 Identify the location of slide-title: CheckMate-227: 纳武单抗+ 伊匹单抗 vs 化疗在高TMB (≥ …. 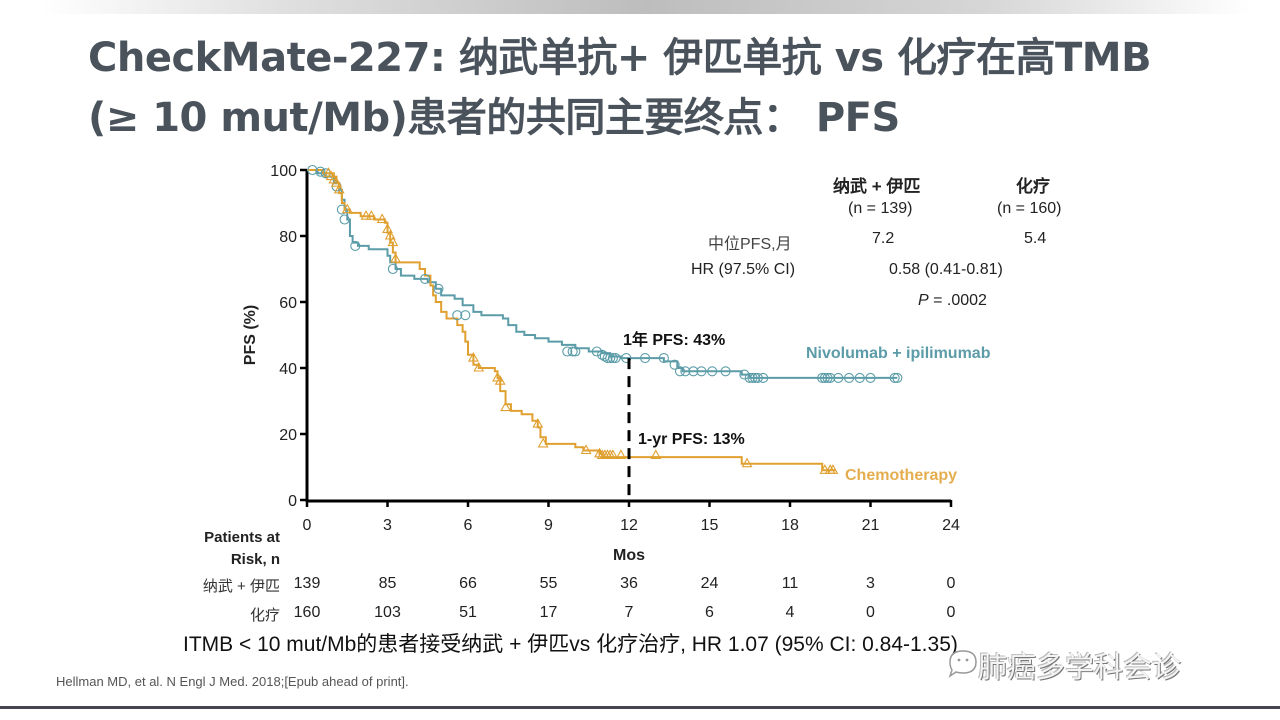
(663, 88).